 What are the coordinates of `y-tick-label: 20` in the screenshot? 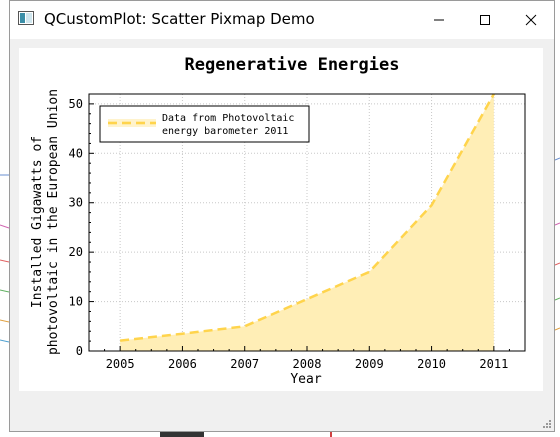 It's located at (76, 252).